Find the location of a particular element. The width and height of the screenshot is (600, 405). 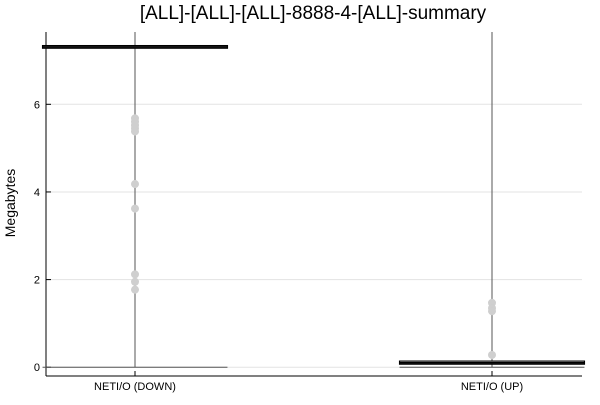

y-axis-label: Megabytes is located at coordinates (10, 203).